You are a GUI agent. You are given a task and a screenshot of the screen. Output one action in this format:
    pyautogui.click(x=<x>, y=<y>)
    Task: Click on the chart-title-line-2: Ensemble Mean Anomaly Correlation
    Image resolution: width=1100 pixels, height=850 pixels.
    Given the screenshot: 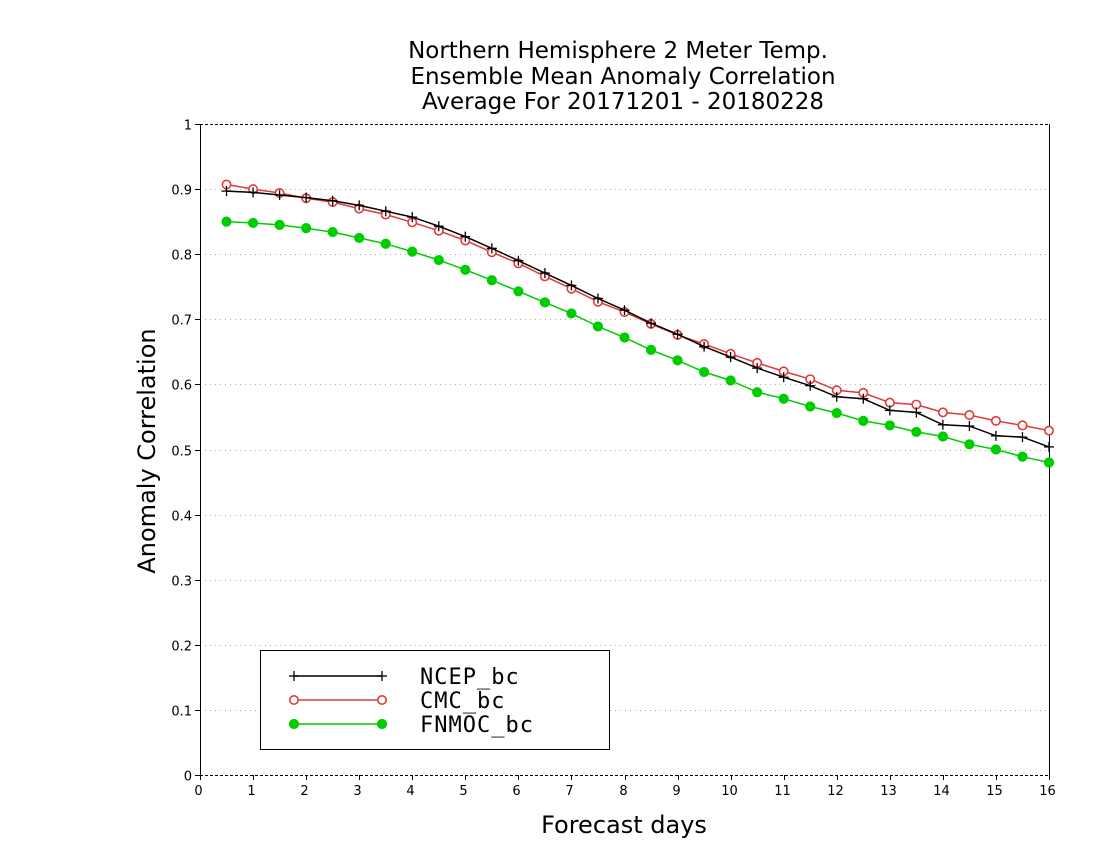 What is the action you would take?
    pyautogui.click(x=622, y=77)
    